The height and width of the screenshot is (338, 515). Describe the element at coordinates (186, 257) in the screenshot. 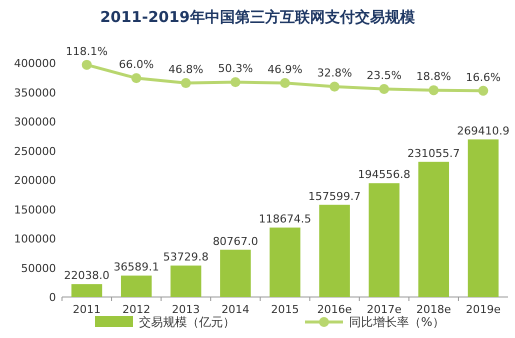

I see `data-label: 53729.8` at that location.